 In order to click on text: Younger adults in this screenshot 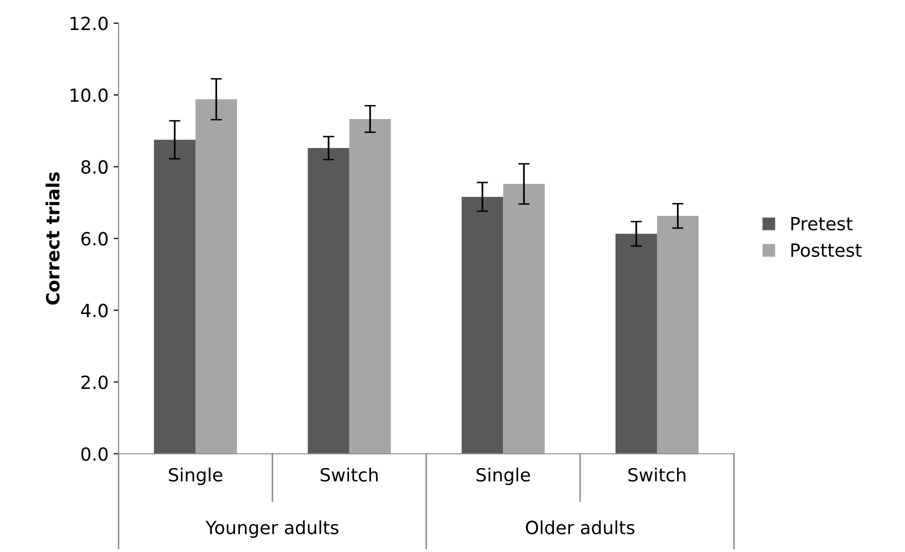, I will do `click(271, 529)`.